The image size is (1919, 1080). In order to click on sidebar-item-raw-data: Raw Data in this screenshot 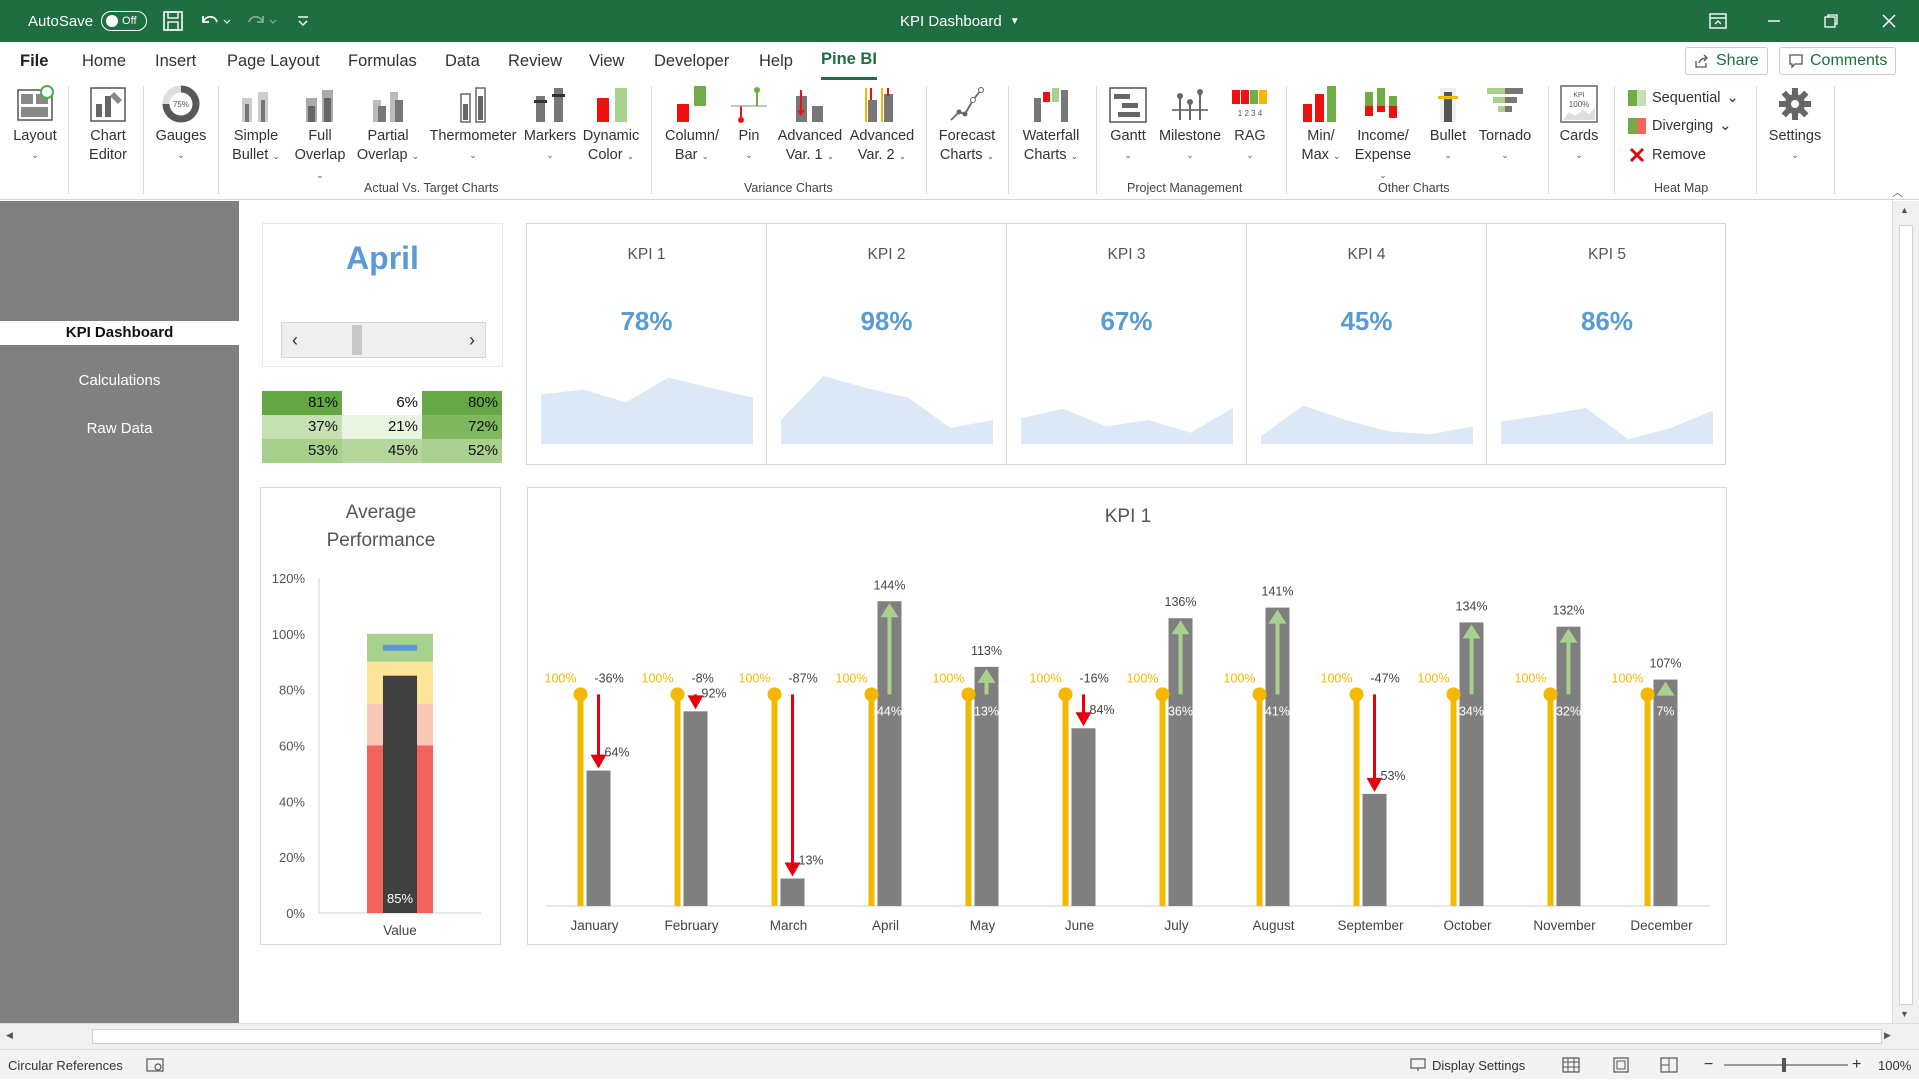, I will do `click(119, 428)`.